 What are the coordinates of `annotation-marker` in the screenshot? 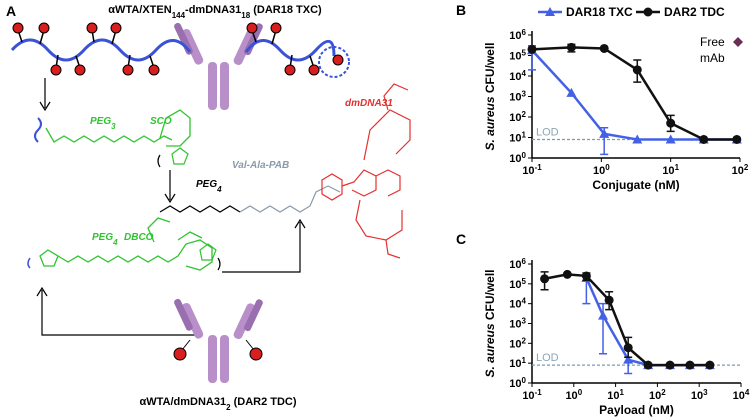 It's located at (738, 42).